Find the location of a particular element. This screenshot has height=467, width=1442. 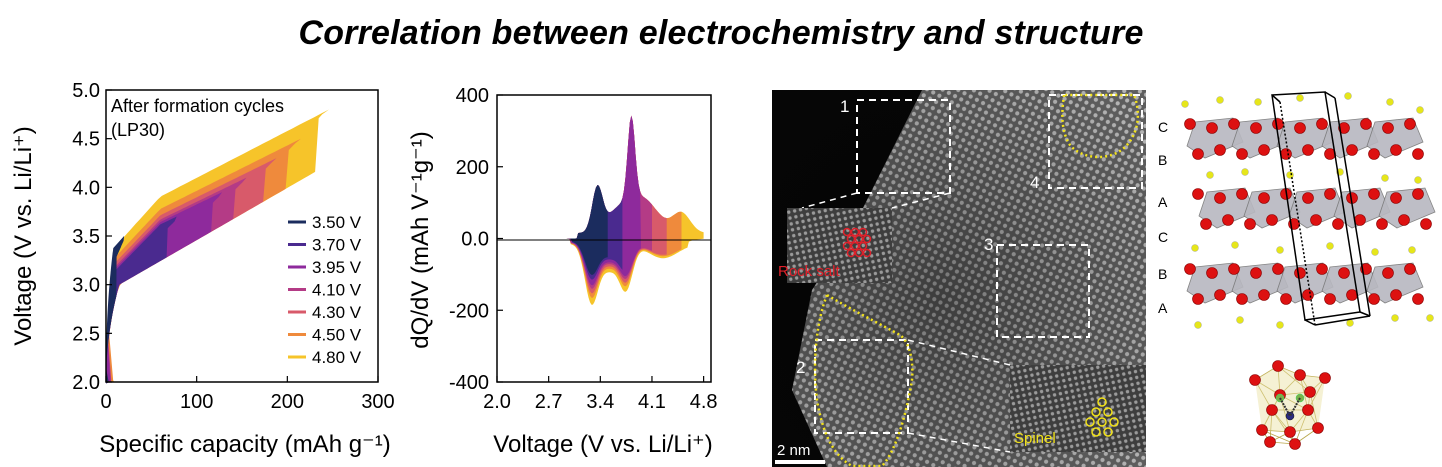

crystal-structure: C B A C B A is located at coordinates (1297, 270).